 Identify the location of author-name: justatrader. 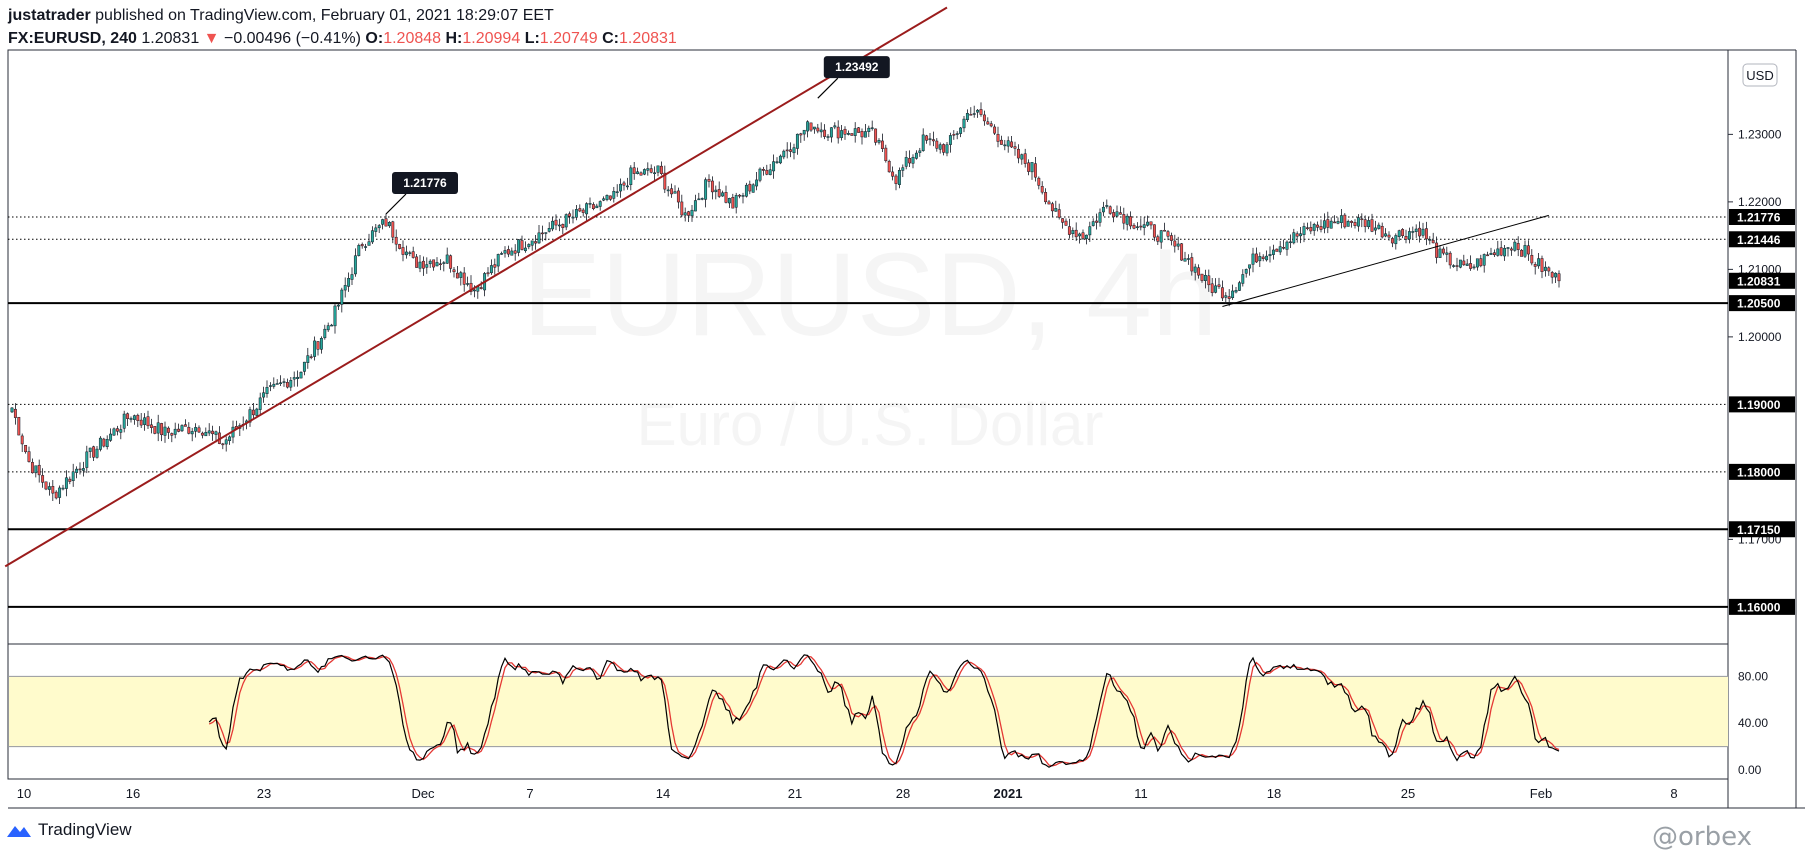
(49, 15).